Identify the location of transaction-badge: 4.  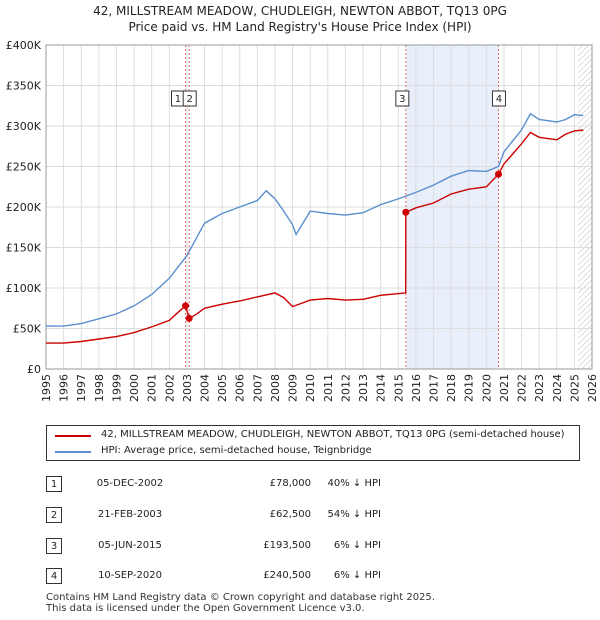
(54, 576).